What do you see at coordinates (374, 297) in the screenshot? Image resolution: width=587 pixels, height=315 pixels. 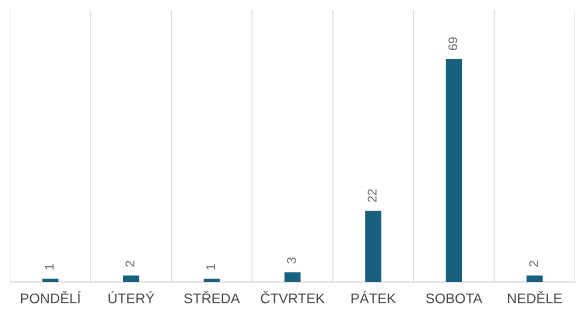 I see `x-tick-label: PÁTEK` at bounding box center [374, 297].